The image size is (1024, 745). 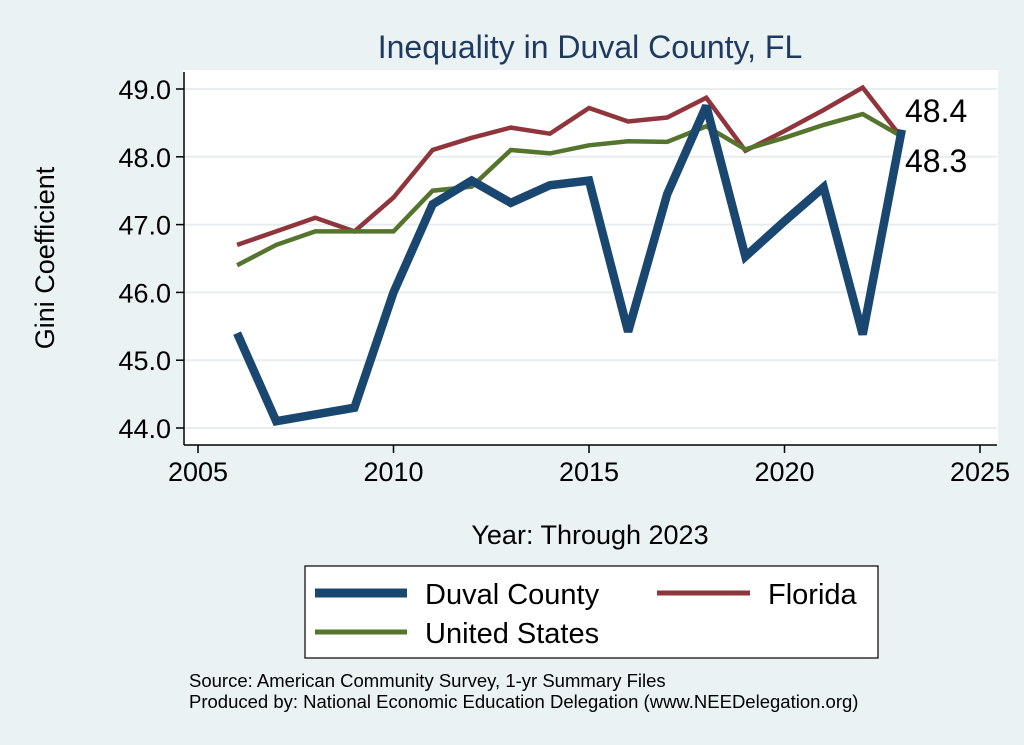 What do you see at coordinates (198, 472) in the screenshot?
I see `x-tick-label: 2005` at bounding box center [198, 472].